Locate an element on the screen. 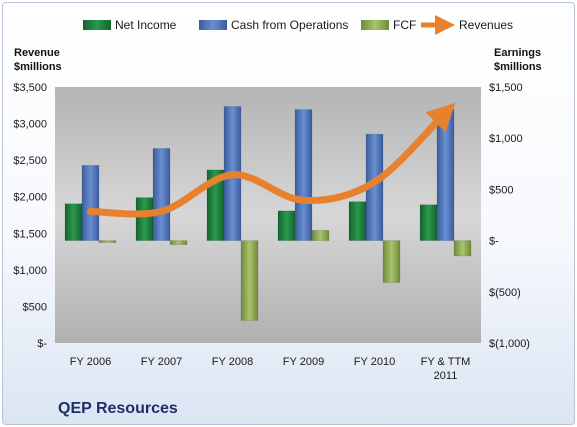 The image size is (577, 427). category-label: FY 2006 is located at coordinates (90, 362).